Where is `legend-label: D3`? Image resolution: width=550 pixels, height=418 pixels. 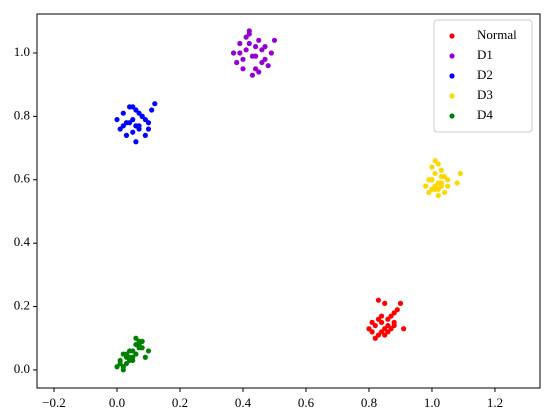 legend-label: D3 is located at coordinates (485, 94).